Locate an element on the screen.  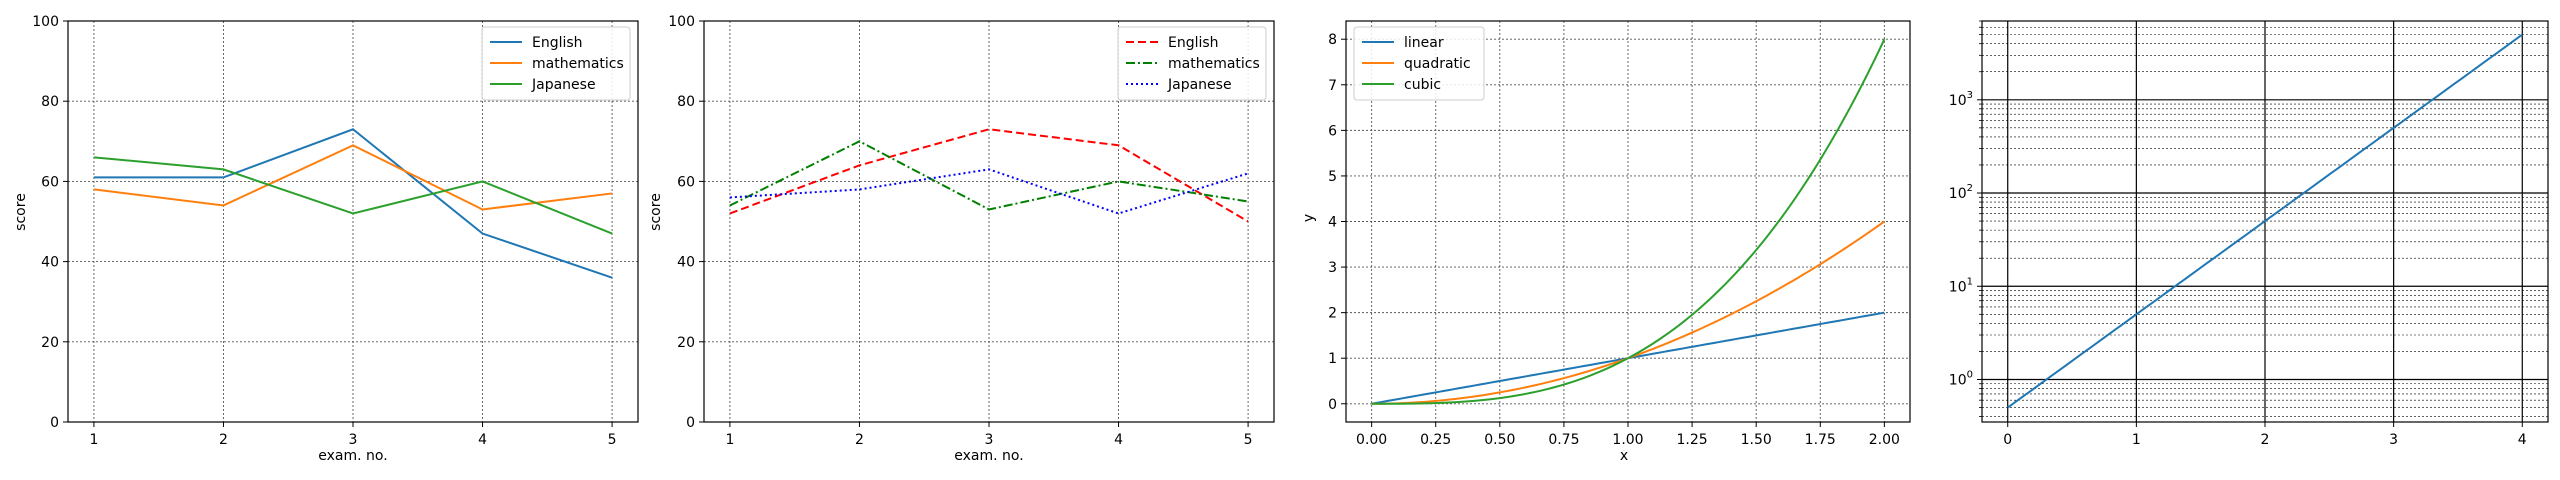
x-tick-label: 0.75 is located at coordinates (1563, 440).